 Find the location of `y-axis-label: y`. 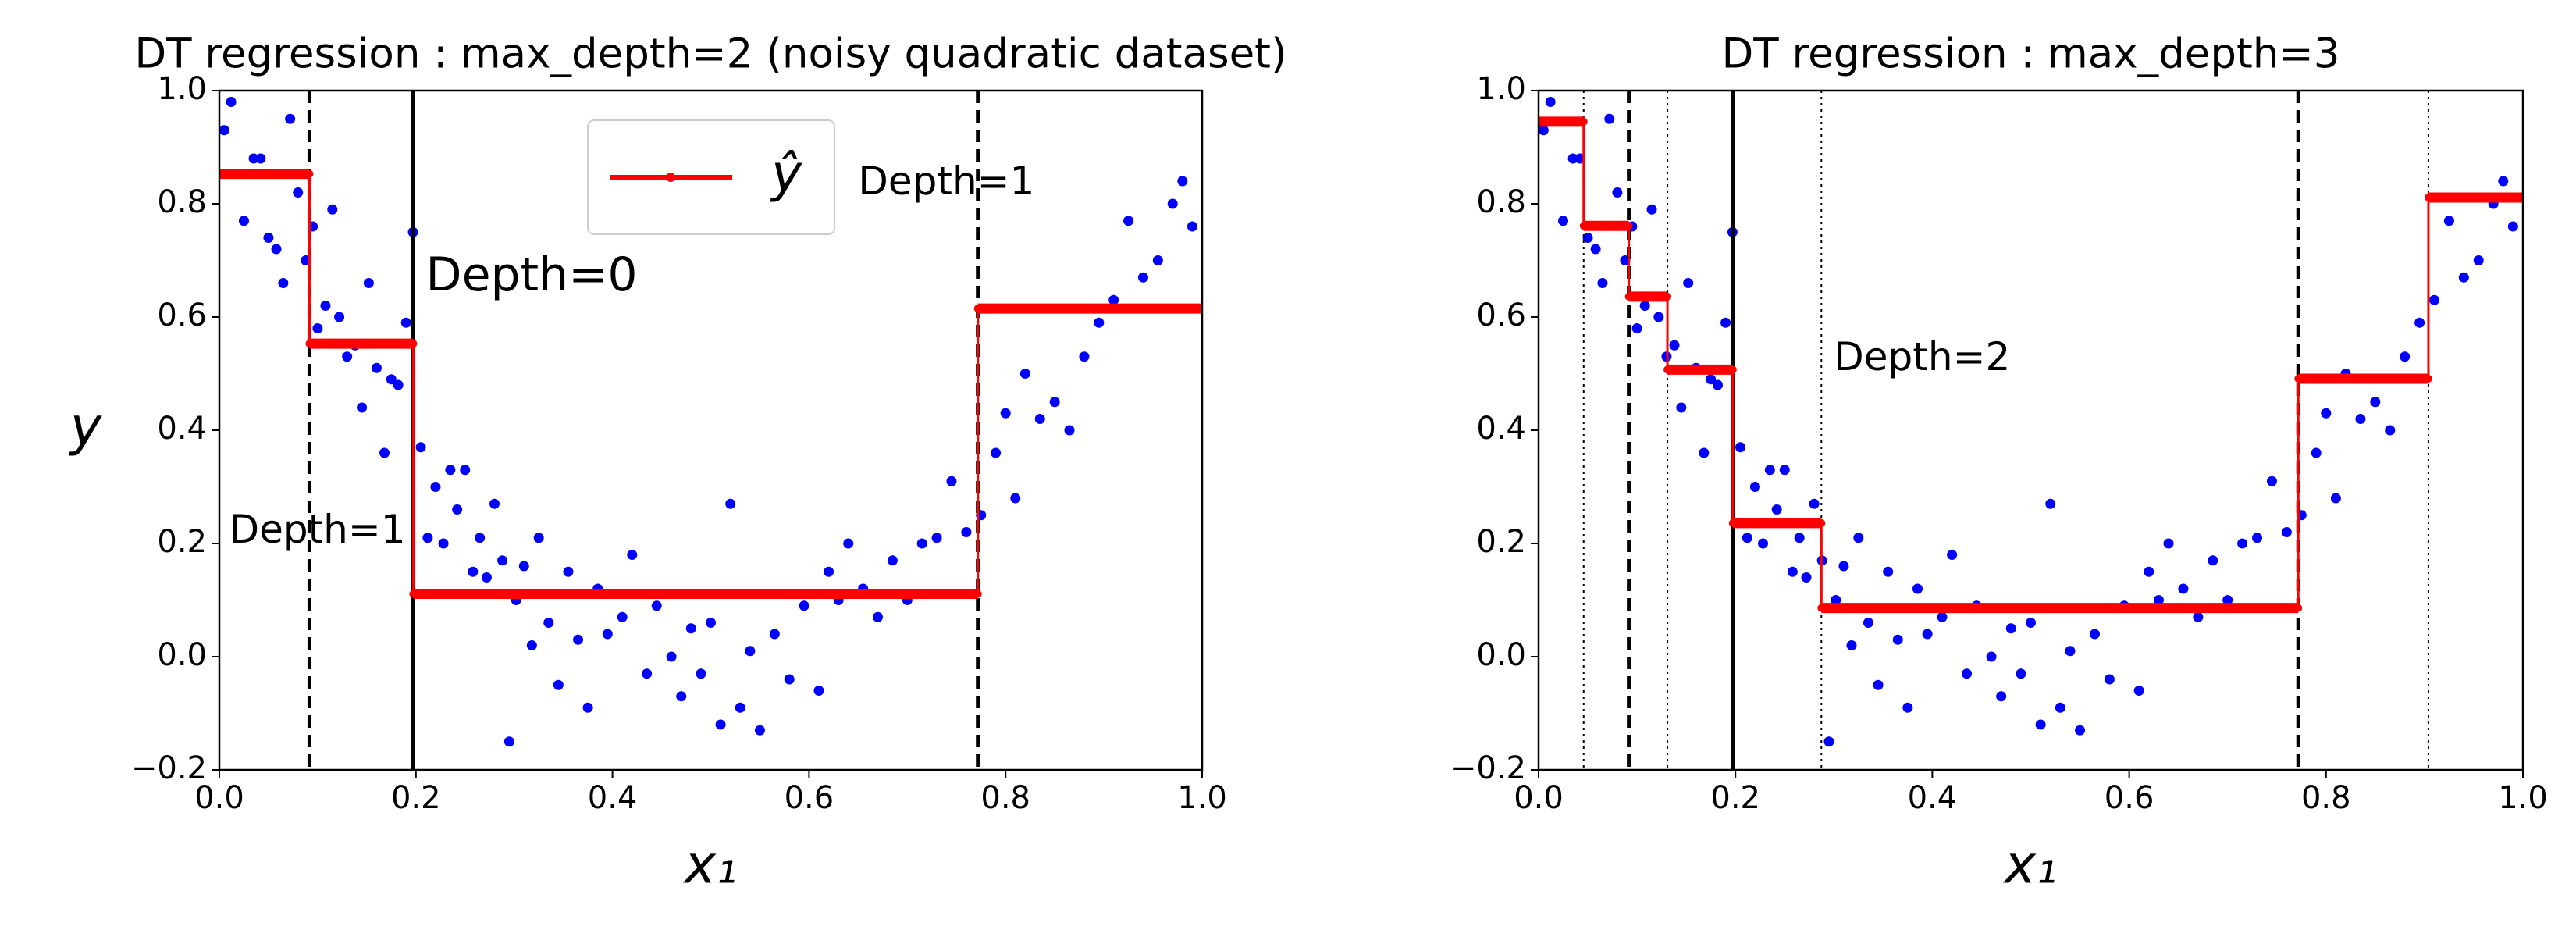

y-axis-label: y is located at coordinates (85, 427).